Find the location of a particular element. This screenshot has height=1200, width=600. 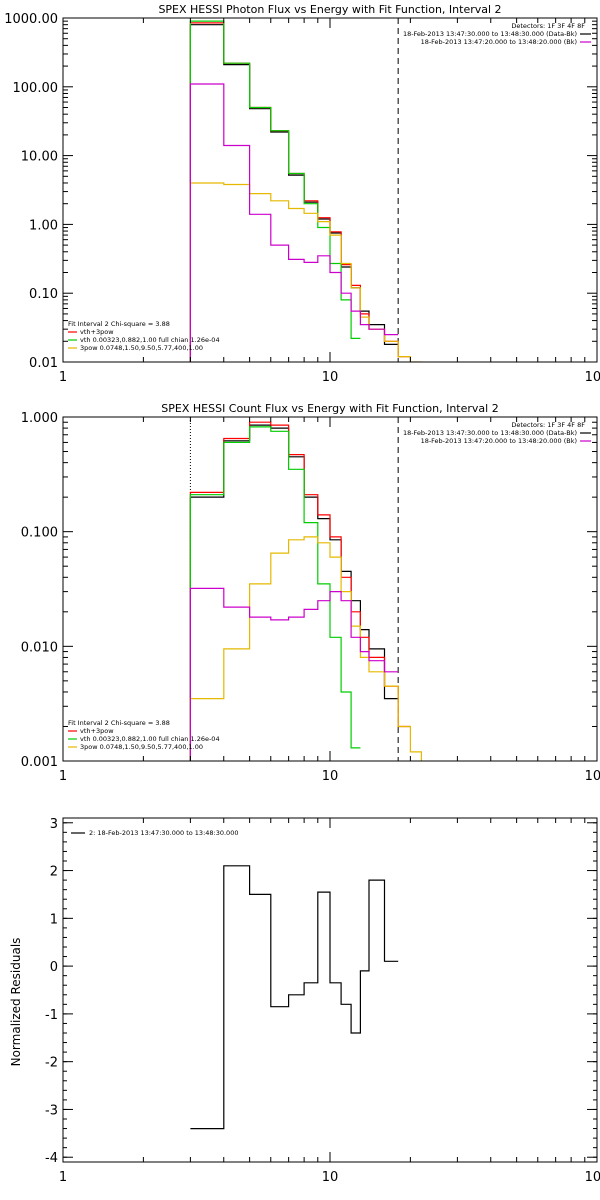

y-tick-label: -2 is located at coordinates (51, 1063).